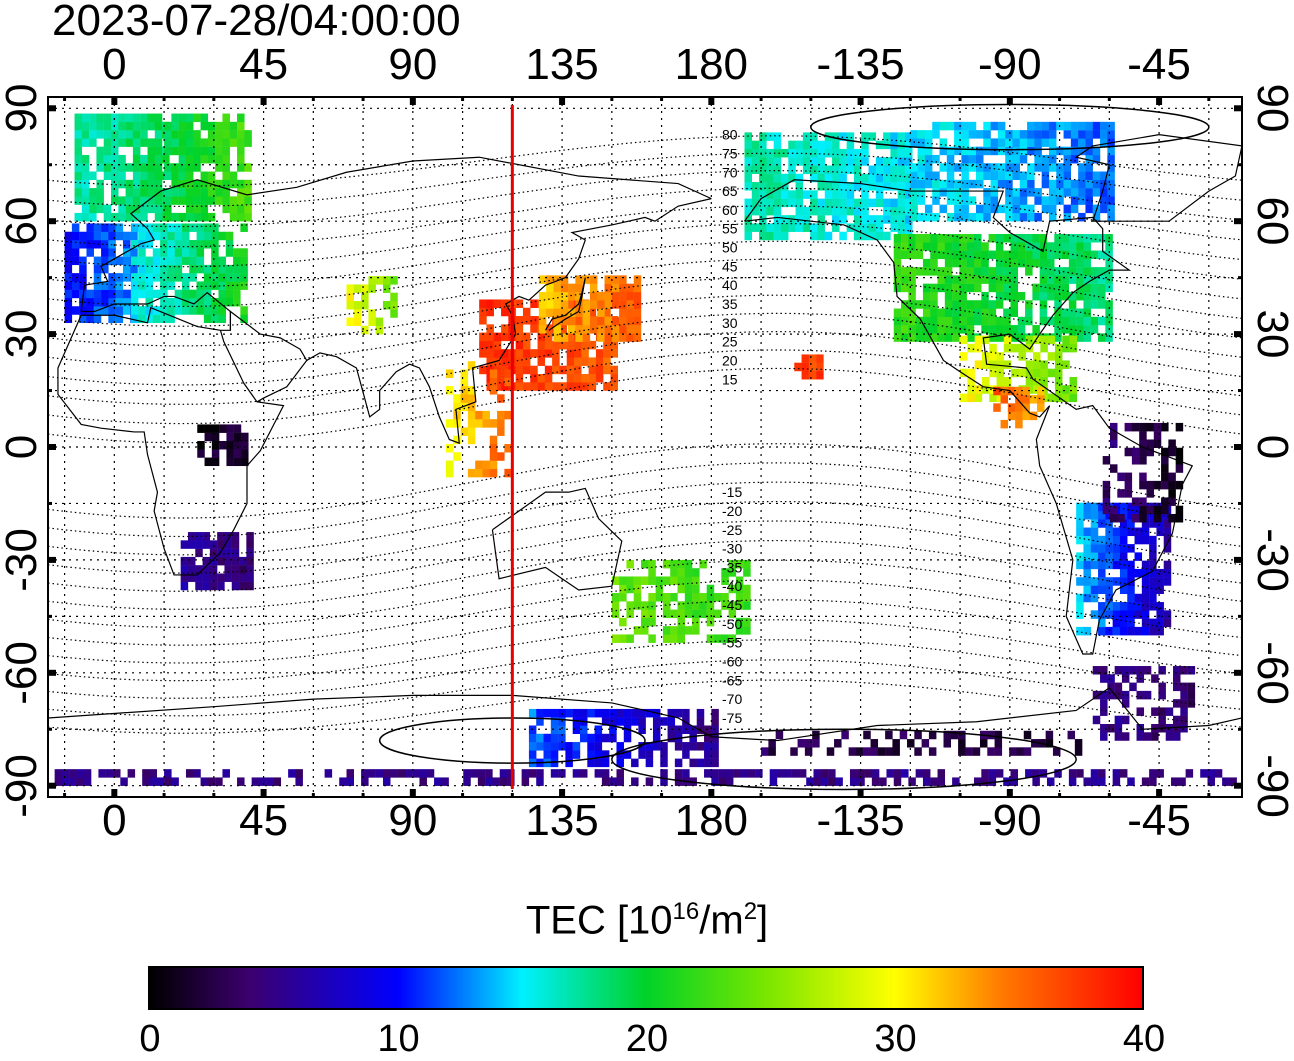 The width and height of the screenshot is (1294, 1061). What do you see at coordinates (730, 229) in the screenshot?
I see `contour-label: 55` at bounding box center [730, 229].